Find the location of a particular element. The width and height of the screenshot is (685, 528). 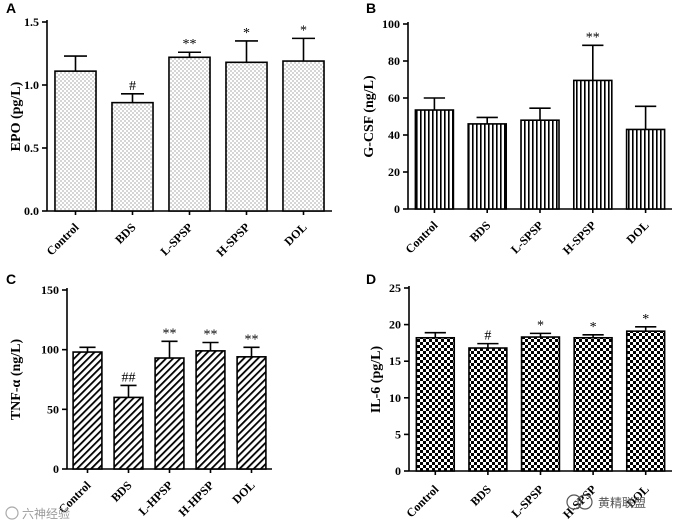

y-tick-label: 1.0 is located at coordinates (31, 85).